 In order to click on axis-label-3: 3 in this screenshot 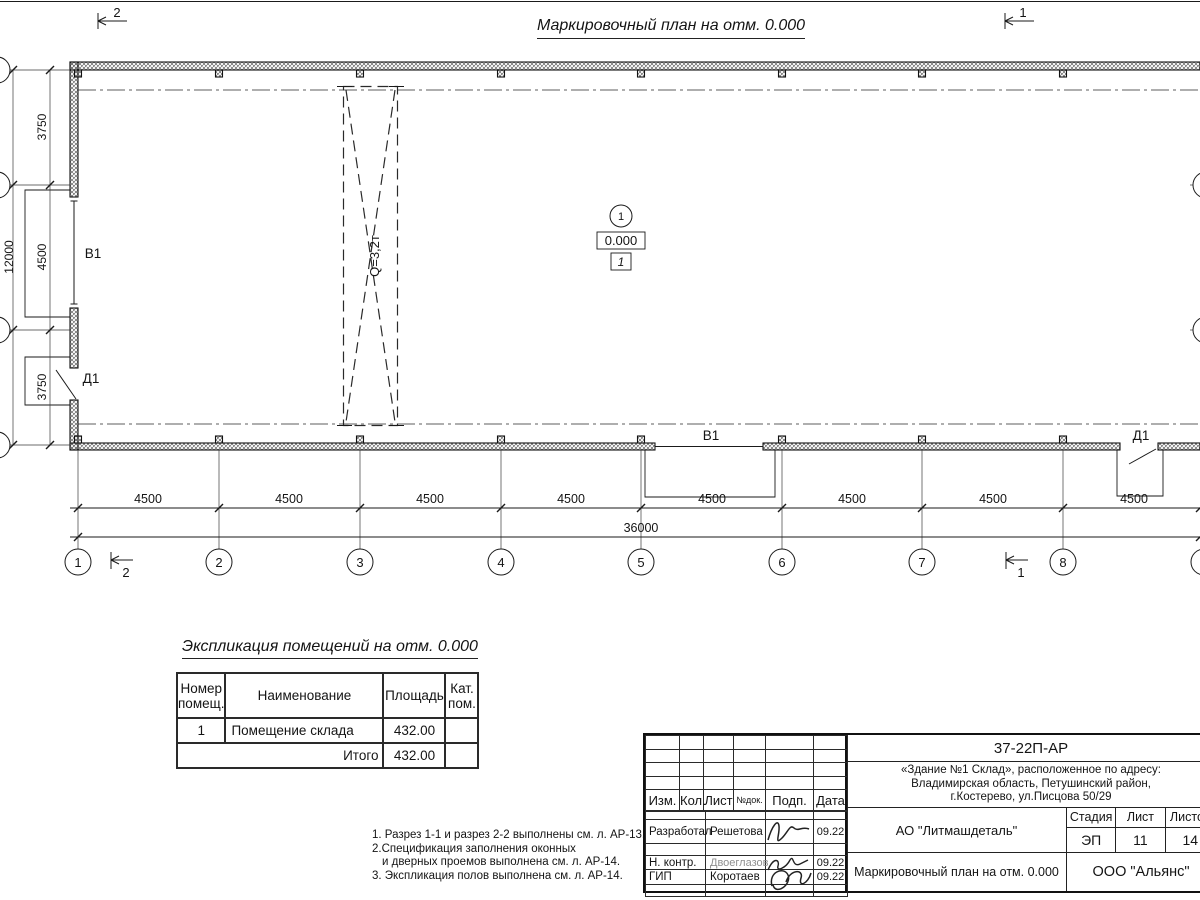, I will do `click(359, 562)`.